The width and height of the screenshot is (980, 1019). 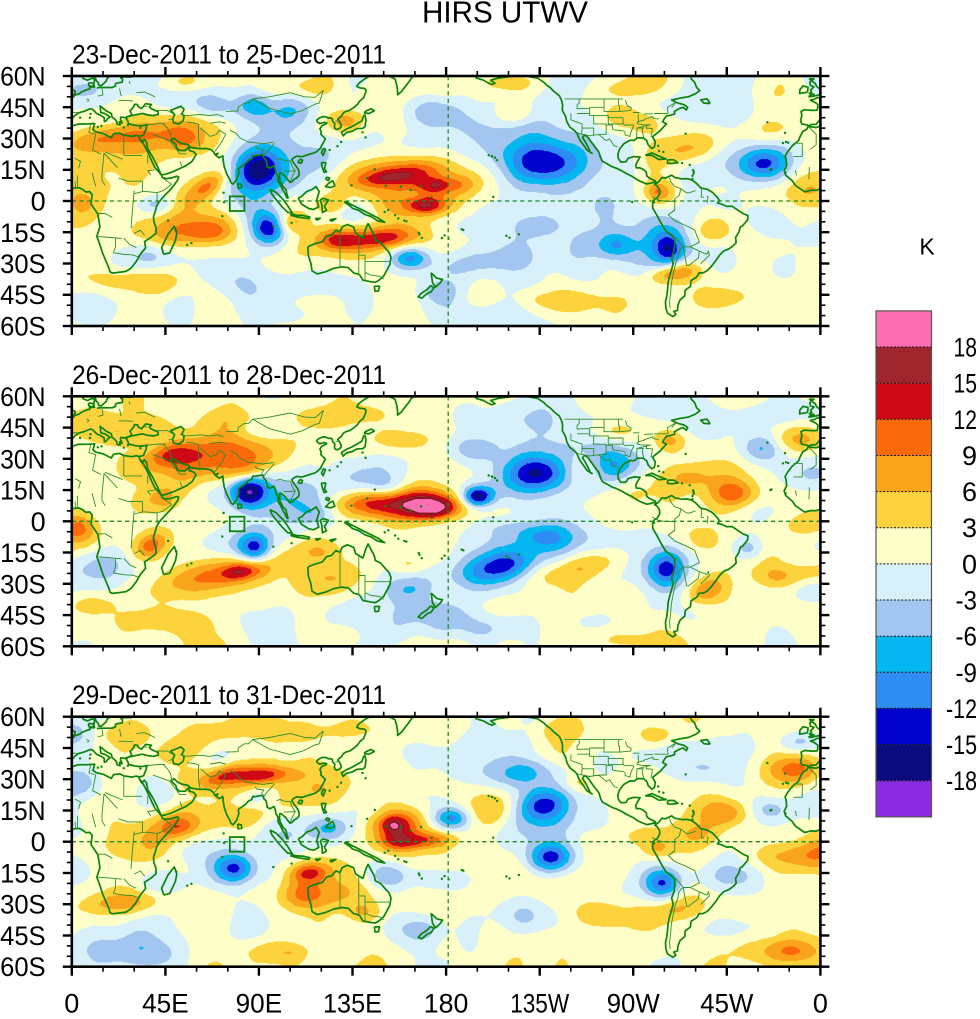 I want to click on svg-text: 45W, so click(x=726, y=1001).